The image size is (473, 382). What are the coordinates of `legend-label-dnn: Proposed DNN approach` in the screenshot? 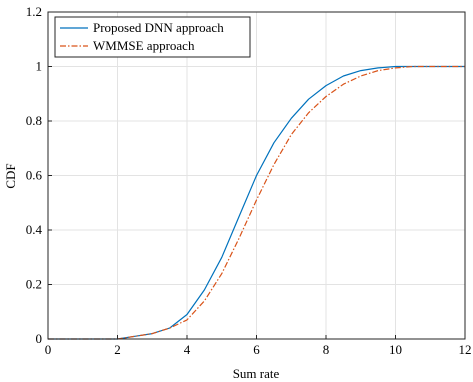 It's located at (158, 27).